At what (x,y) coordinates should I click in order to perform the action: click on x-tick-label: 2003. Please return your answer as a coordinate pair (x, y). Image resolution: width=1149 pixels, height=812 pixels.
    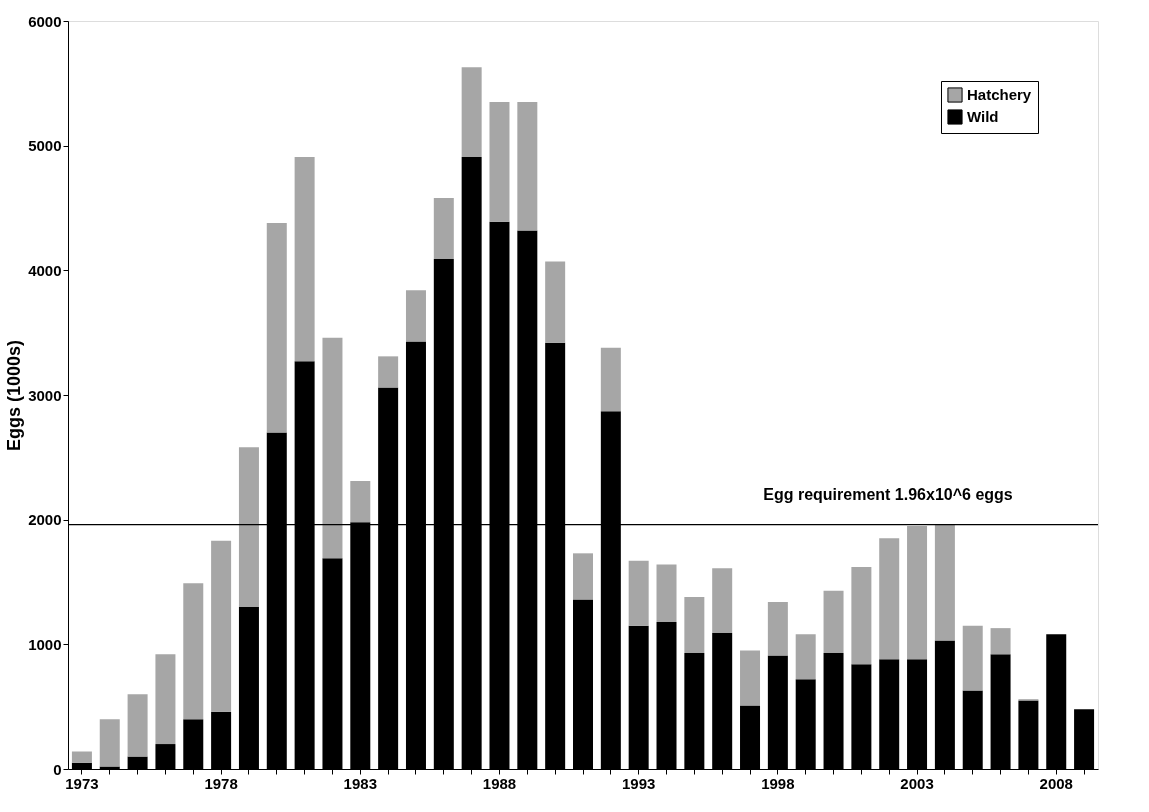
    Looking at the image, I should click on (917, 783).